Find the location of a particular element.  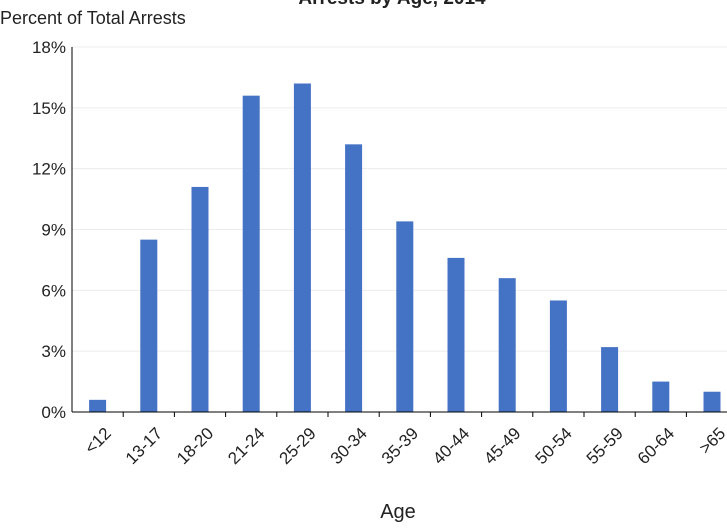

y-axis-label: Percent of Total Arrests is located at coordinates (93, 18).